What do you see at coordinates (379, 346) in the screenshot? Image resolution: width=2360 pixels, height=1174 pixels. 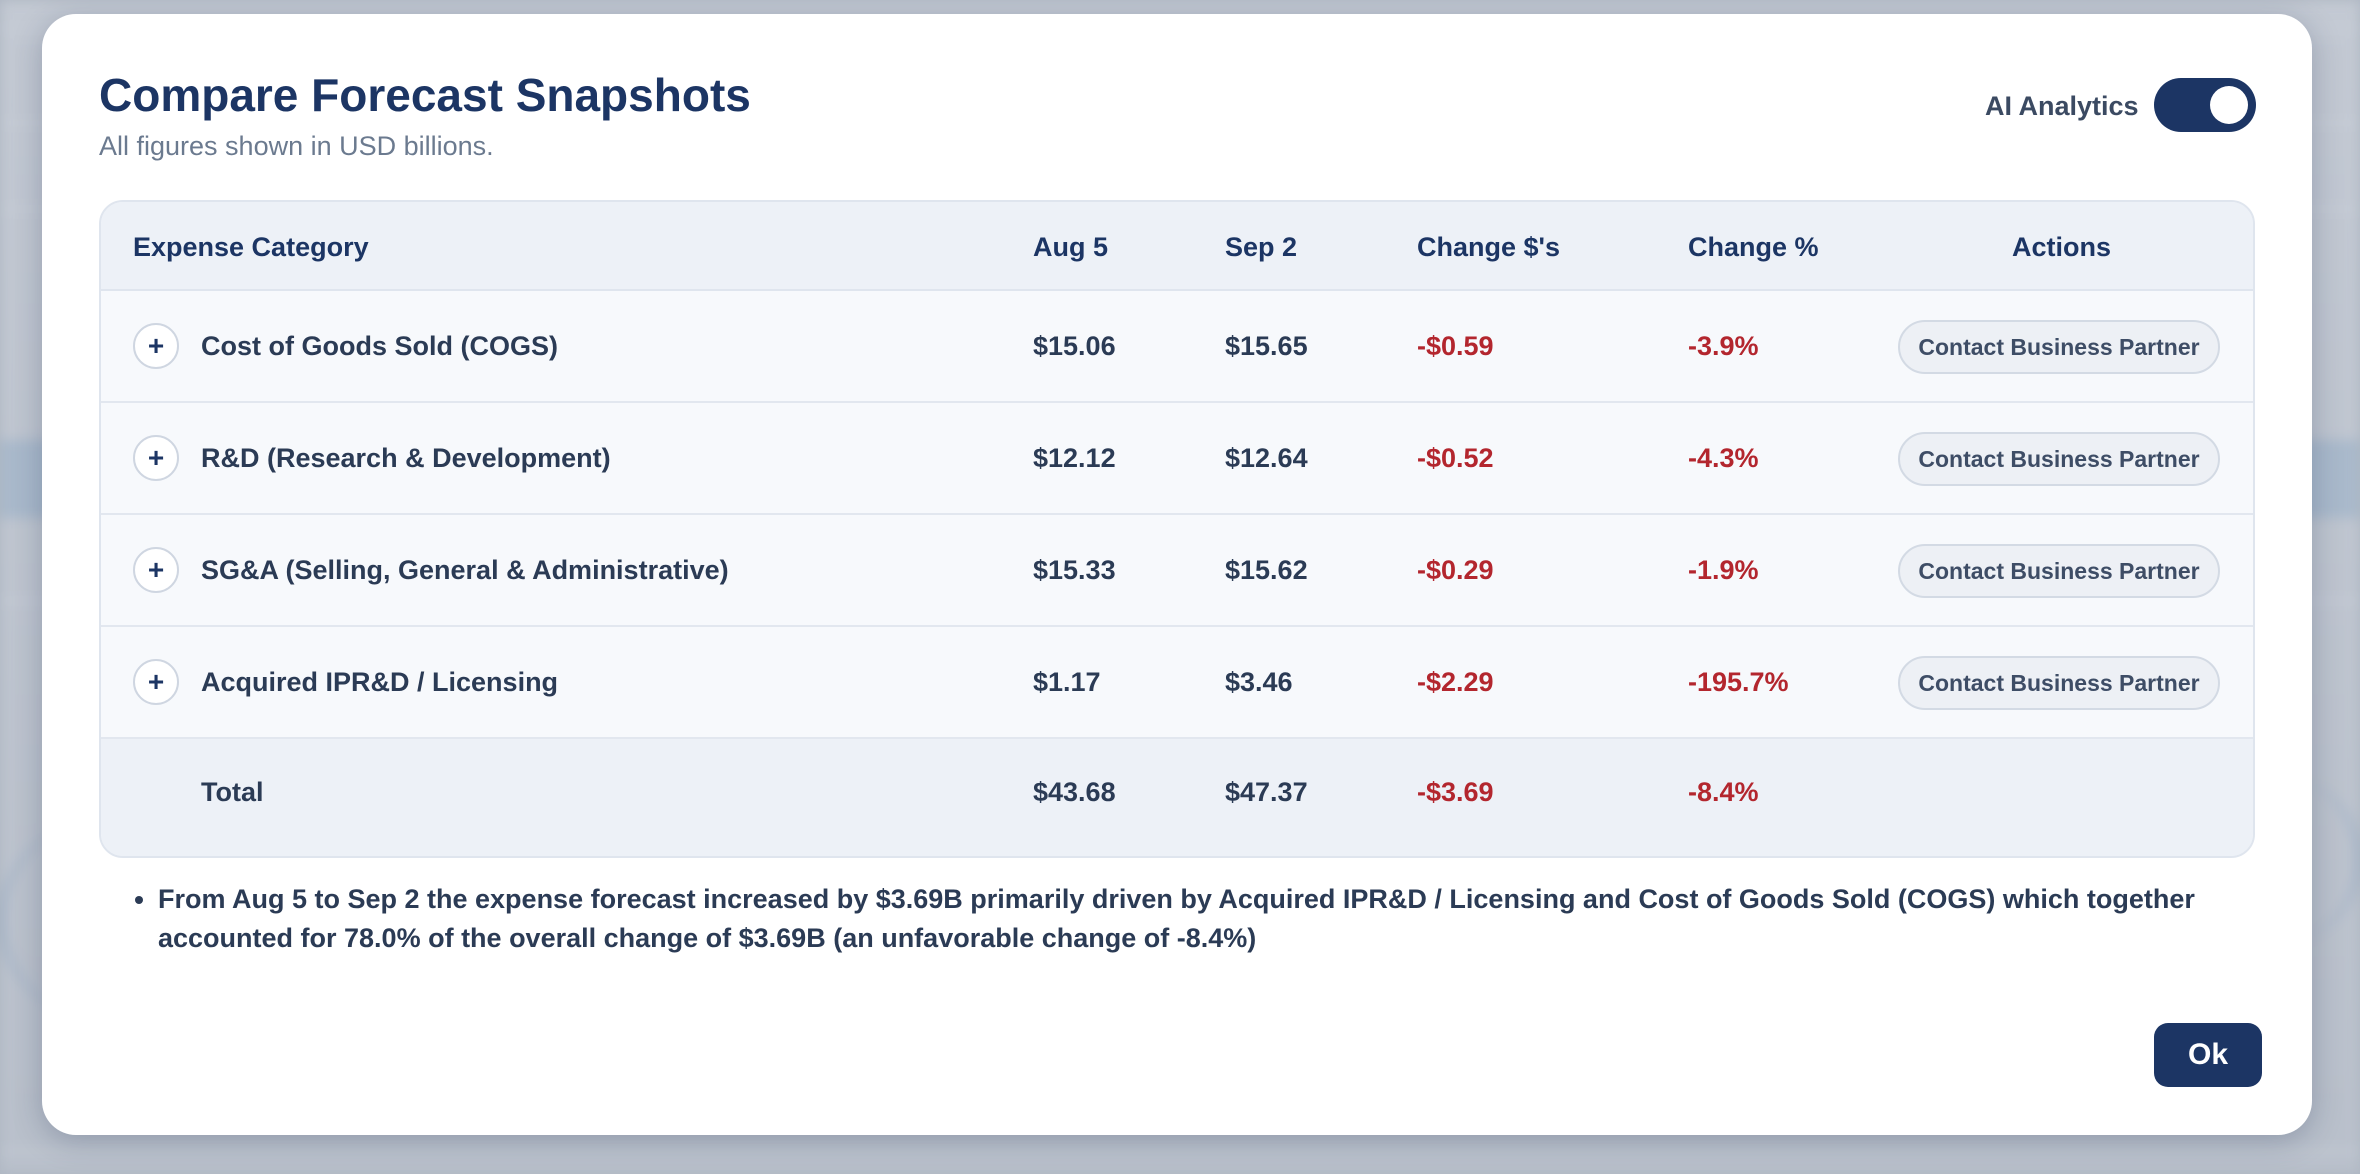 I see `category-name: Cost of Goods Sold (COGS)` at bounding box center [379, 346].